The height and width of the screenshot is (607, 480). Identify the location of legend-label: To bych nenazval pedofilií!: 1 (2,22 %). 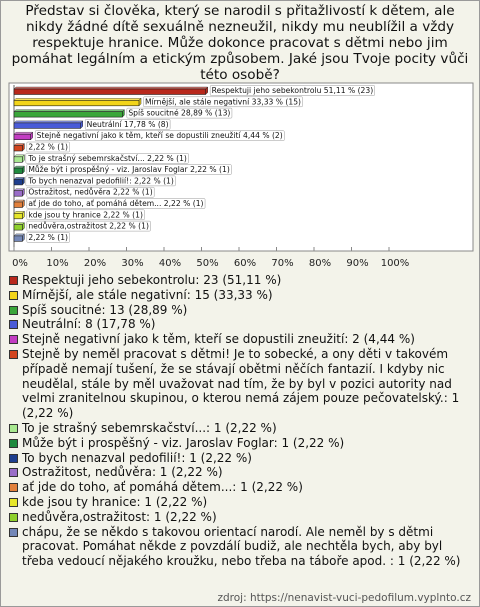
(137, 457).